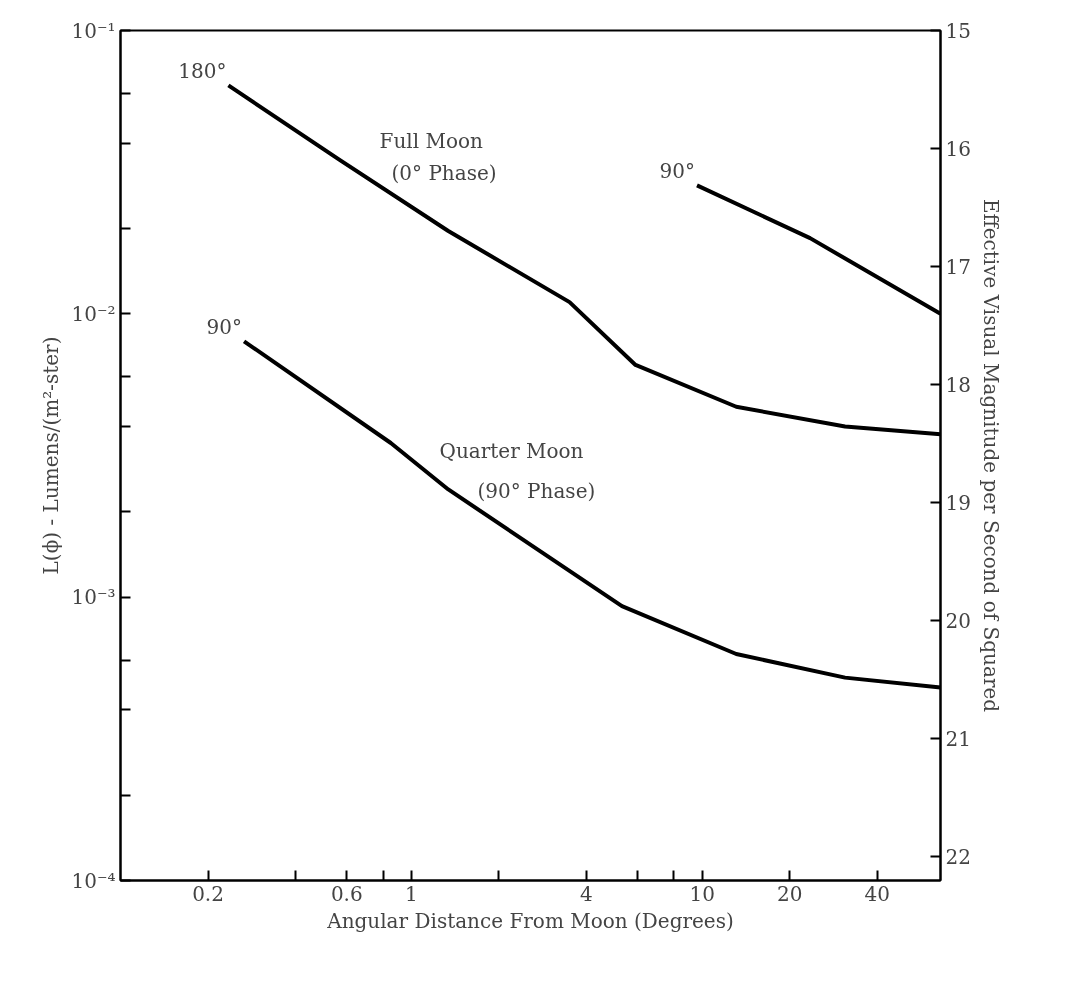 The width and height of the screenshot is (1084, 1008). I want to click on annotation: Full Moon, so click(431, 140).